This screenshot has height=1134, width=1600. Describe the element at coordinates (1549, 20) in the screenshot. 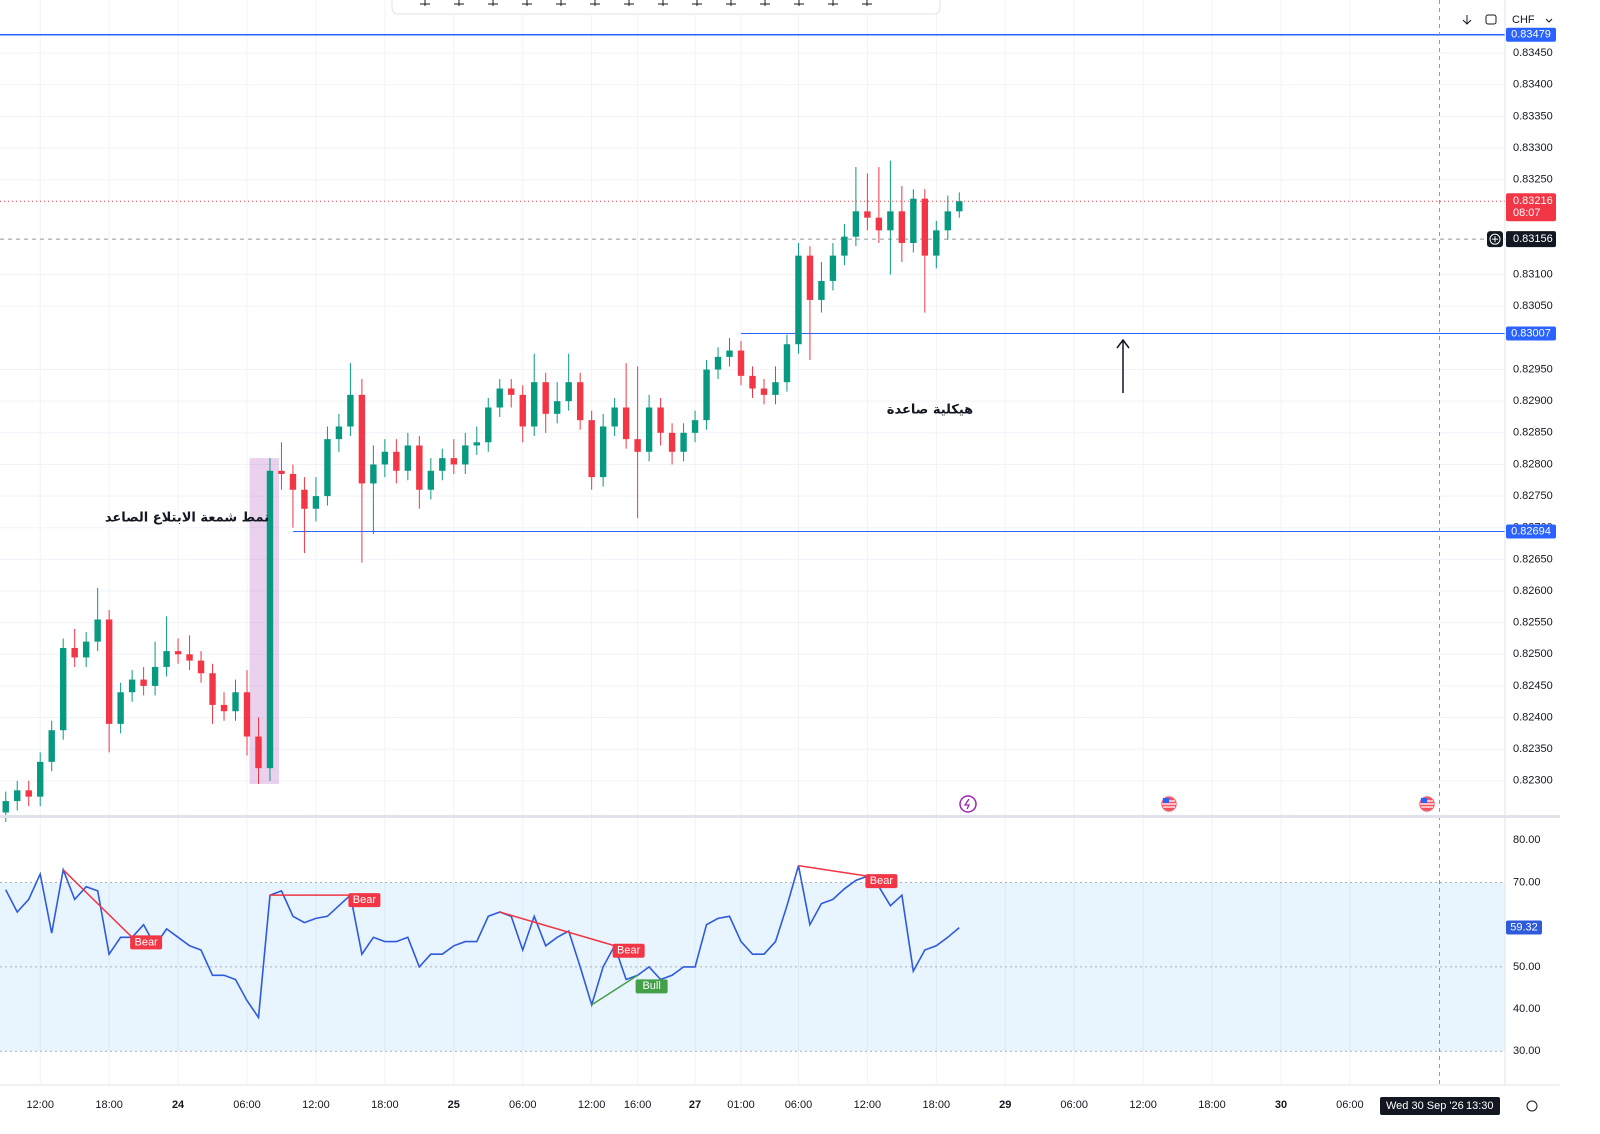

I see `currency-caret` at that location.